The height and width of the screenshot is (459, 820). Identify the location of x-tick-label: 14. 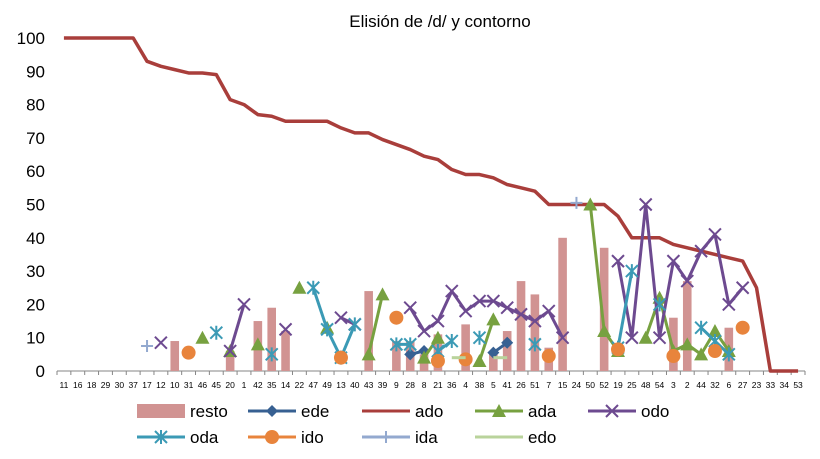
(286, 385).